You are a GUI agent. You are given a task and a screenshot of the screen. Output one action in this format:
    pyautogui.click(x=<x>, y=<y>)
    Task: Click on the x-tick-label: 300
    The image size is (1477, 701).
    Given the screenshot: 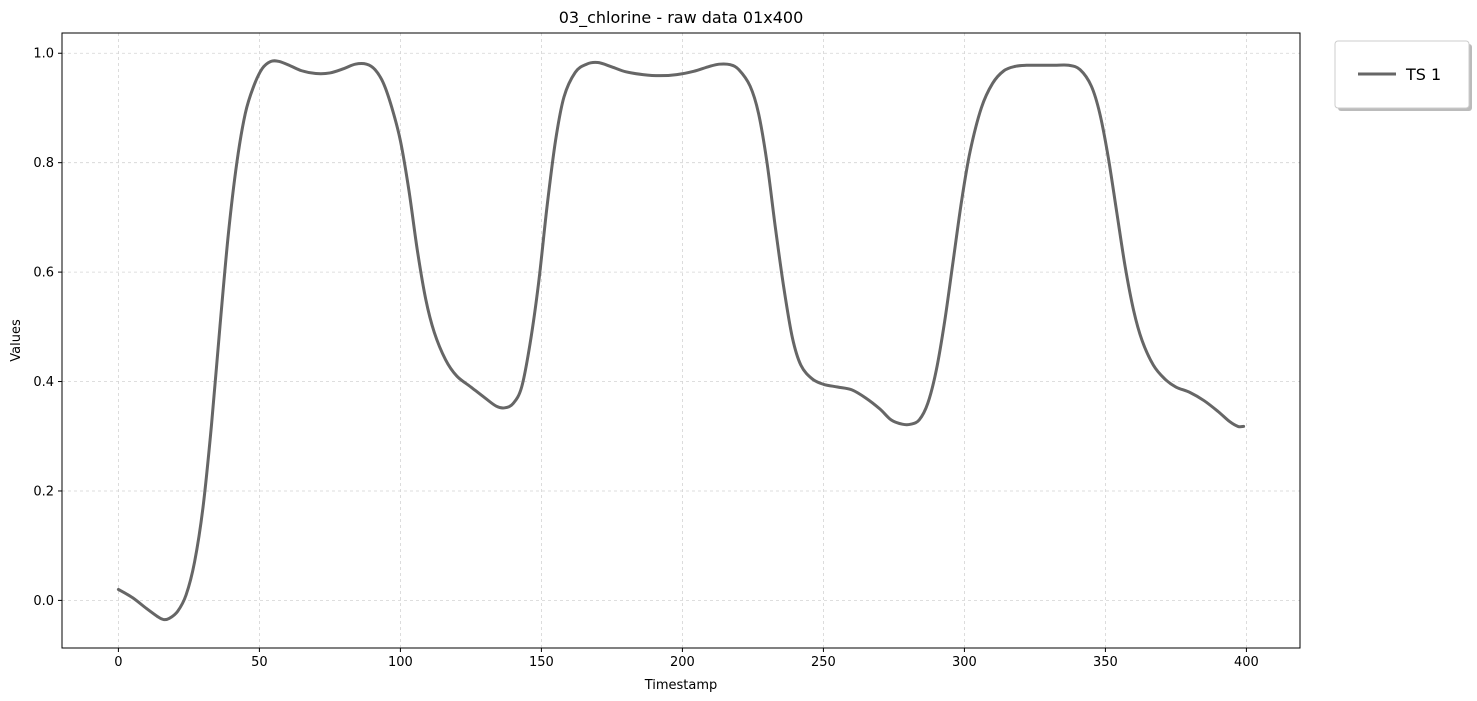 What is the action you would take?
    pyautogui.click(x=964, y=662)
    